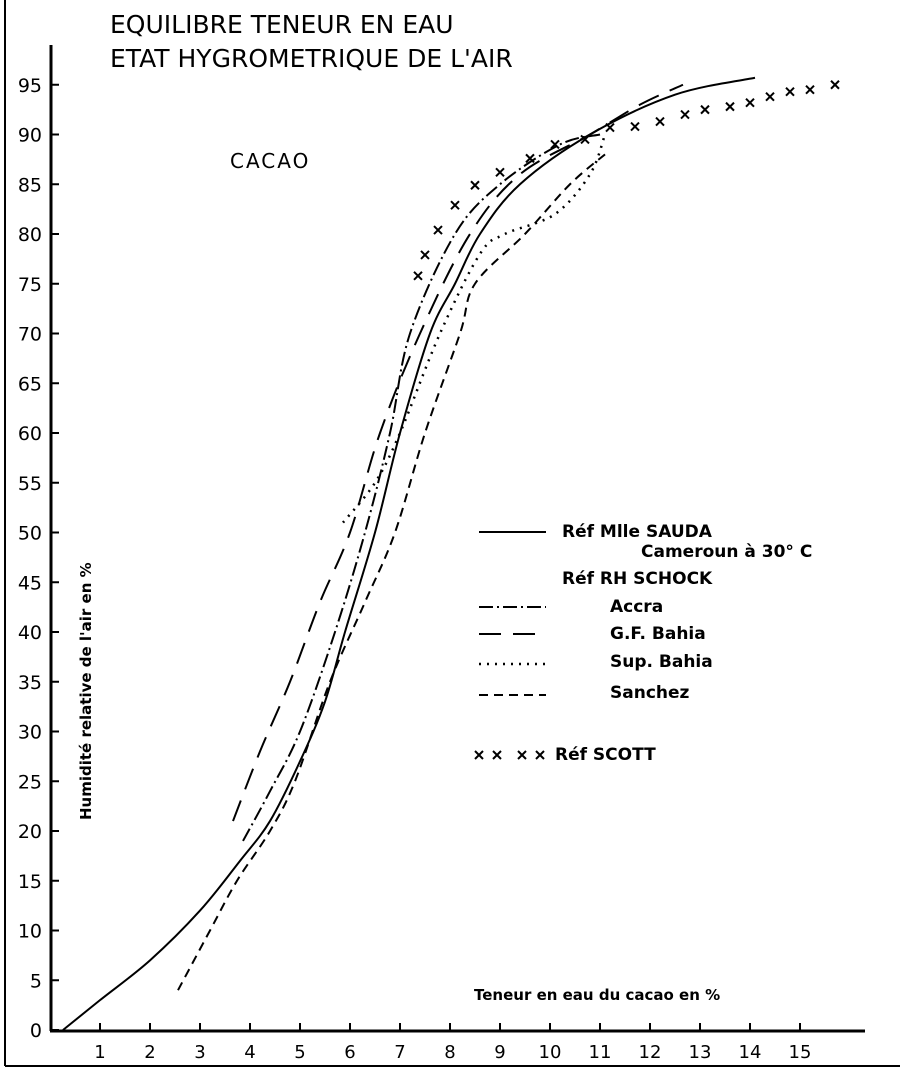 The width and height of the screenshot is (900, 1069). What do you see at coordinates (597, 995) in the screenshot?
I see `x-axis-label: Teneur en eau du cacao en %` at bounding box center [597, 995].